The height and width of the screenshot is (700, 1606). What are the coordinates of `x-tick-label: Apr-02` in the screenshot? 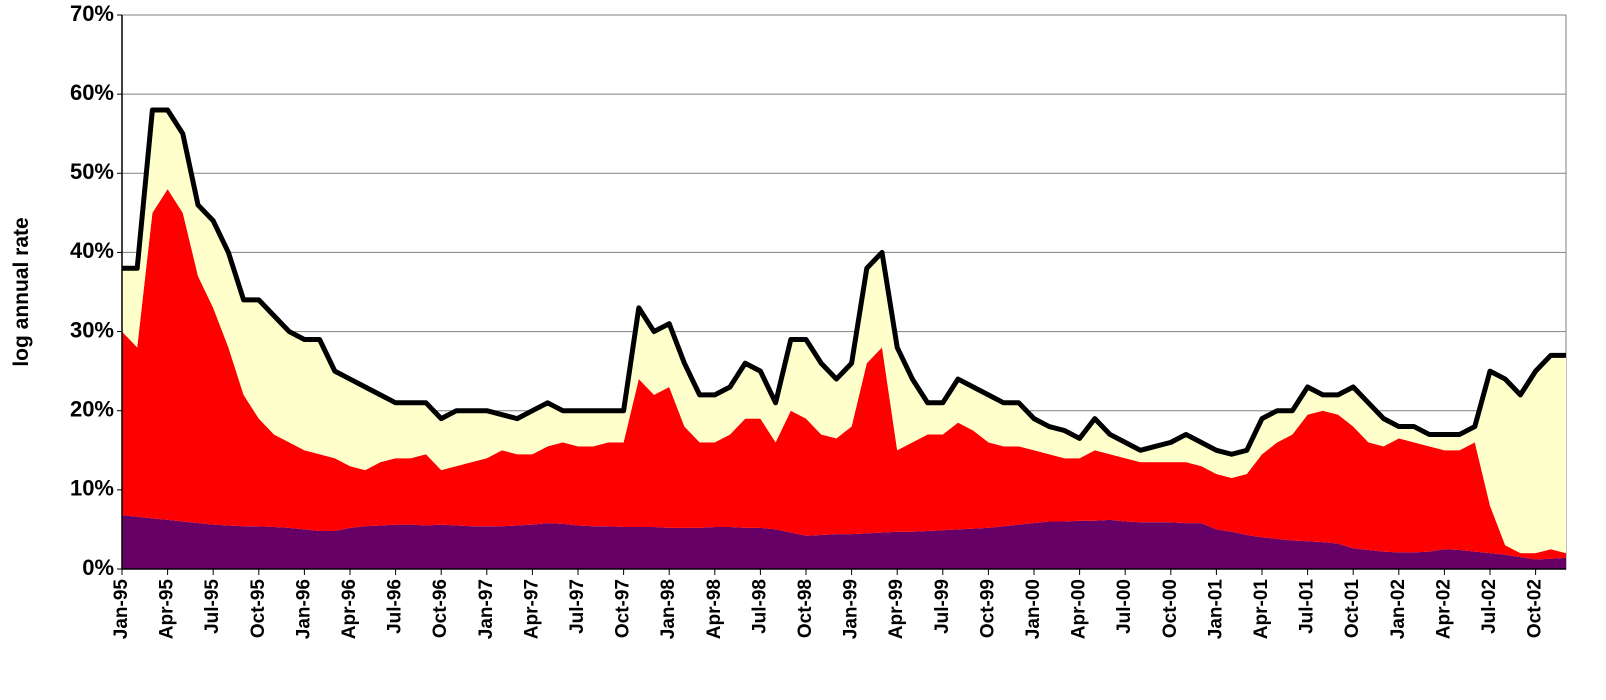 It's located at (1443, 609).